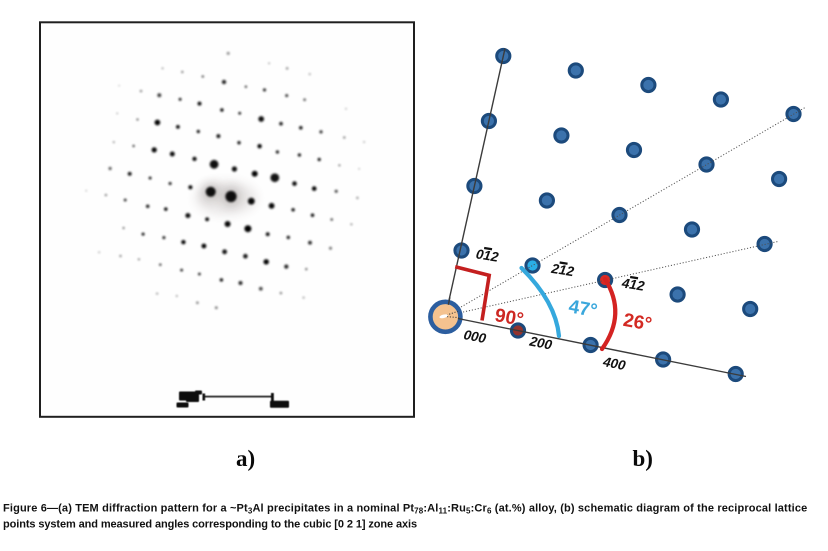 The width and height of the screenshot is (828, 551). What do you see at coordinates (583, 309) in the screenshot?
I see `svg-text: 47°` at bounding box center [583, 309].